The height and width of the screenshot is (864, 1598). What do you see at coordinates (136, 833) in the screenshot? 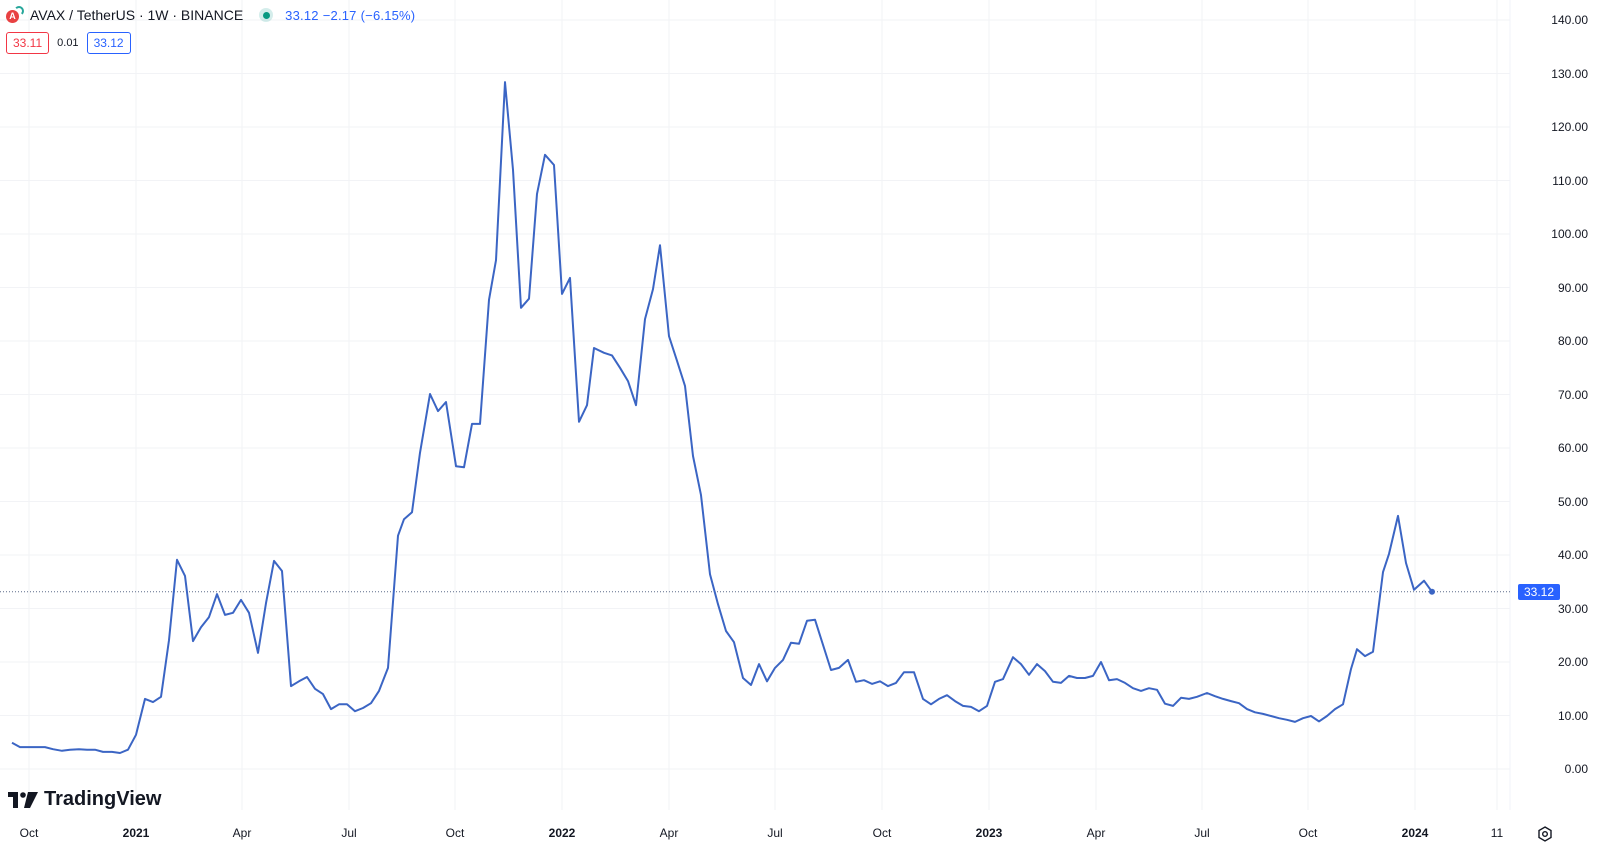
I see `time-axis-label: 2021` at bounding box center [136, 833].